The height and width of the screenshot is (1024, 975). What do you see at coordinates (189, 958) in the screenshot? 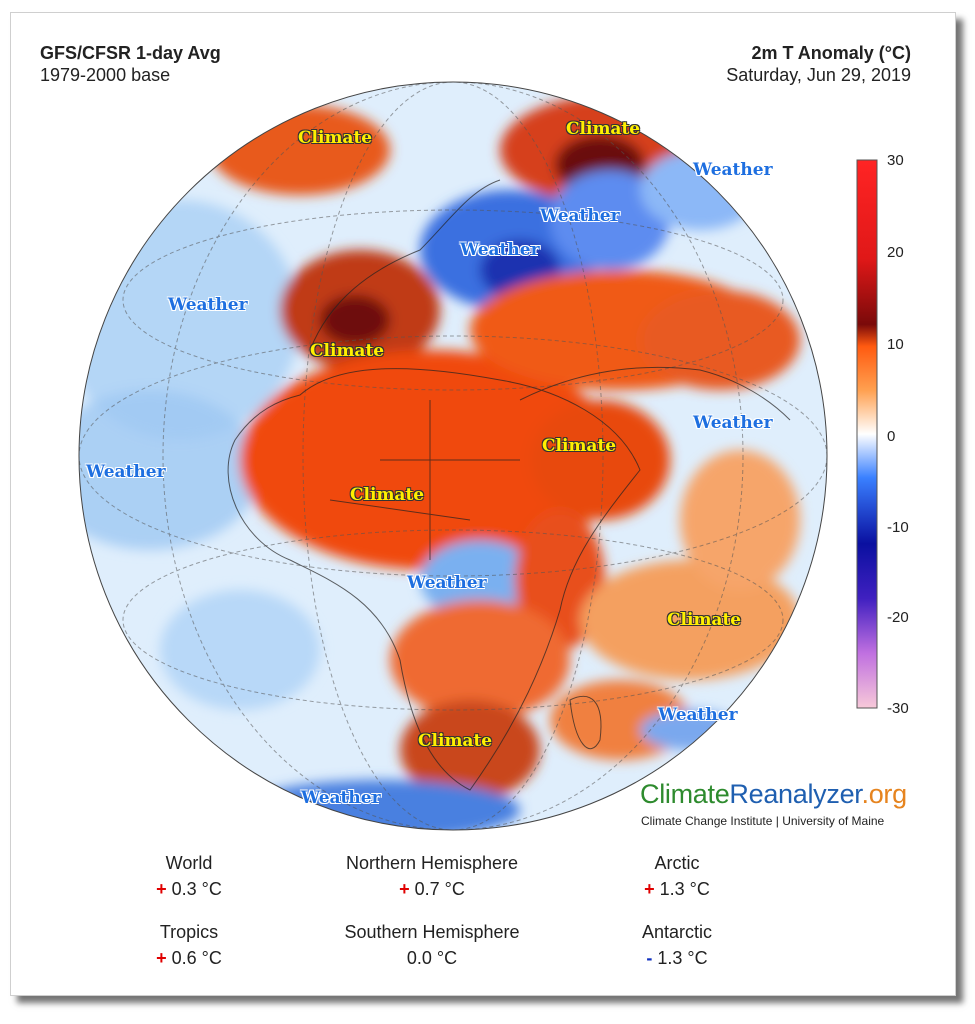
I see `stat-tropics-value: + 0.6 °C` at bounding box center [189, 958].